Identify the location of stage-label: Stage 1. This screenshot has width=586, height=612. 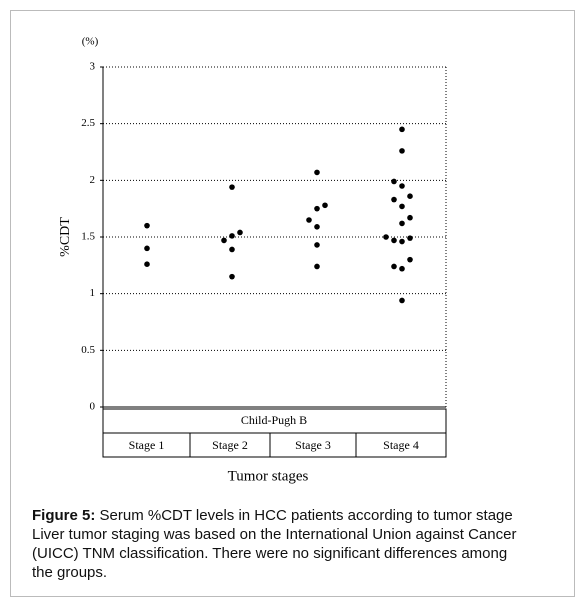
(147, 445).